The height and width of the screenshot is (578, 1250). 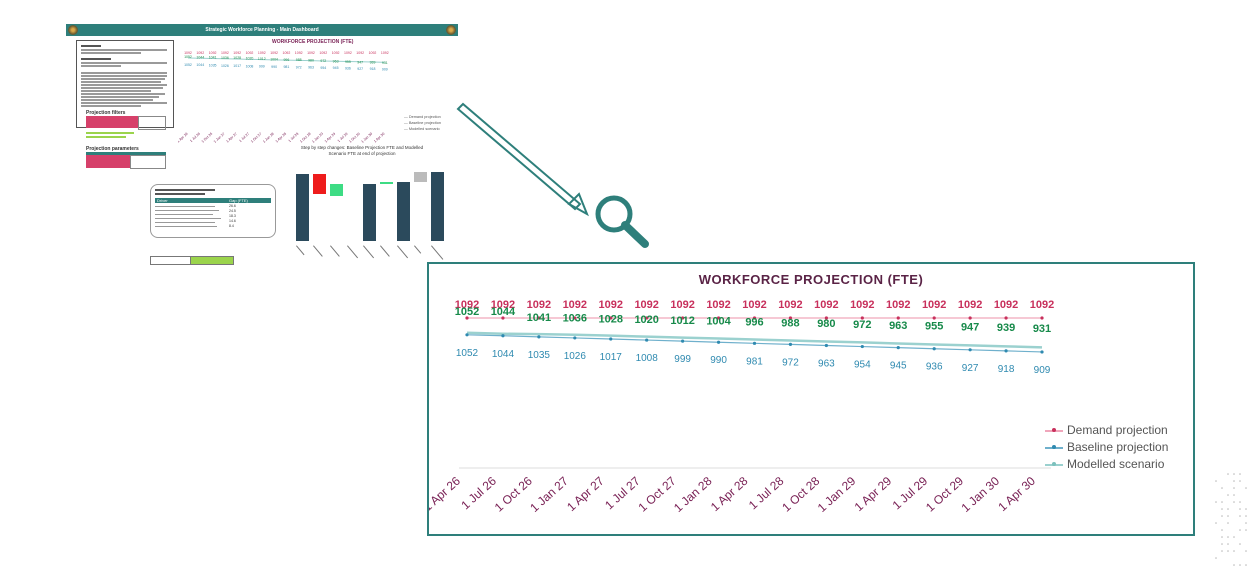 I want to click on list-header-gap: Gap (FTE), so click(x=238, y=200).